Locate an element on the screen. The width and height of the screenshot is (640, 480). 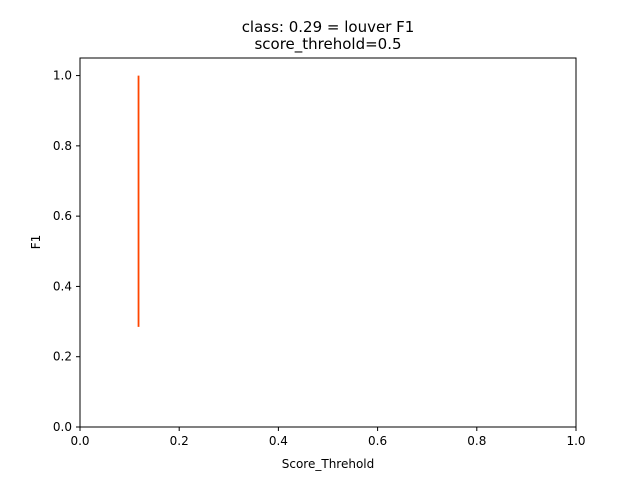
x-axis-label: Score_Threhold is located at coordinates (328, 464).